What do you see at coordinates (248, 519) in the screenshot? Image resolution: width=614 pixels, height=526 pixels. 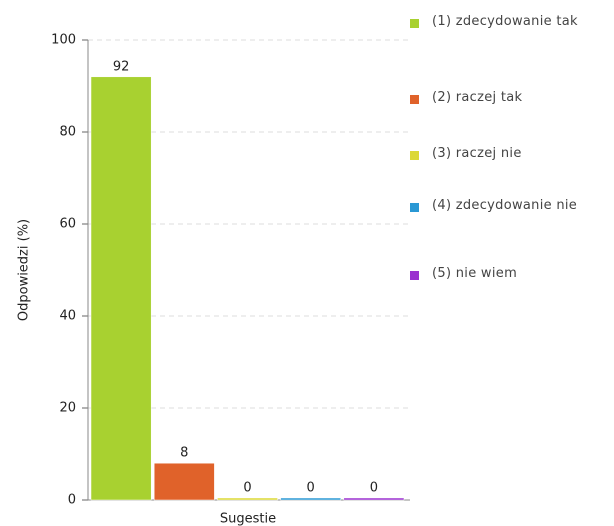 I see `x-axis-label: Sugestie` at bounding box center [248, 519].